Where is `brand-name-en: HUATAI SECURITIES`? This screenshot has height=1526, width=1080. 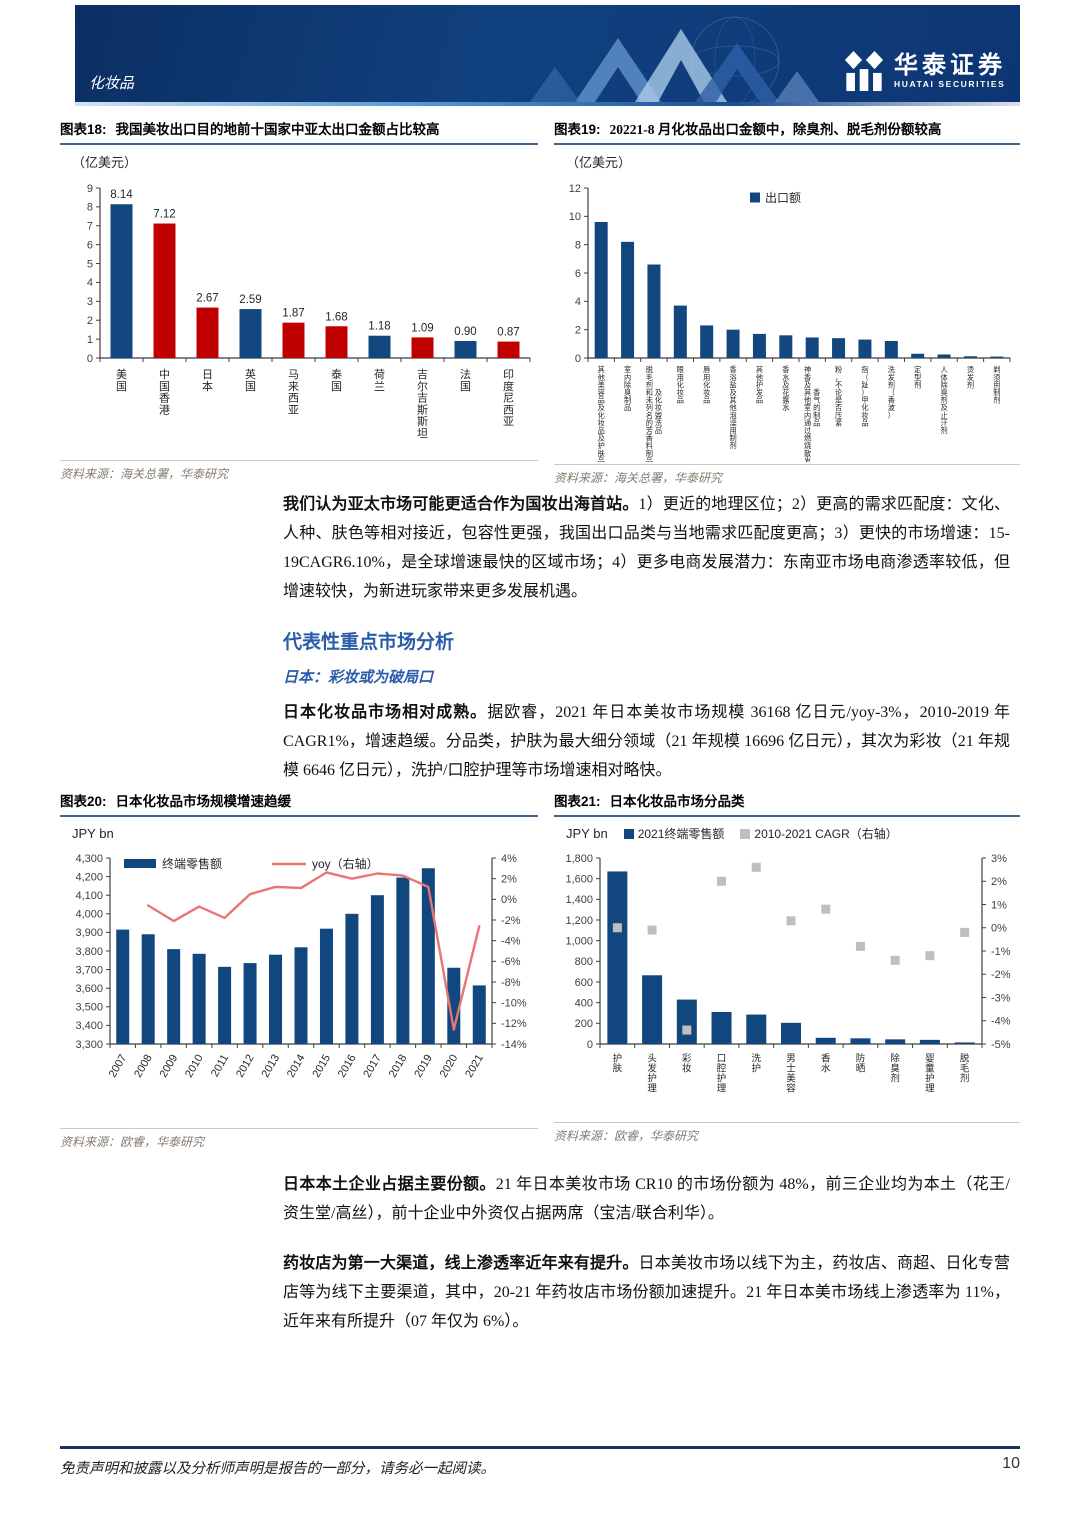 brand-name-en: HUATAI SECURITIES is located at coordinates (950, 84).